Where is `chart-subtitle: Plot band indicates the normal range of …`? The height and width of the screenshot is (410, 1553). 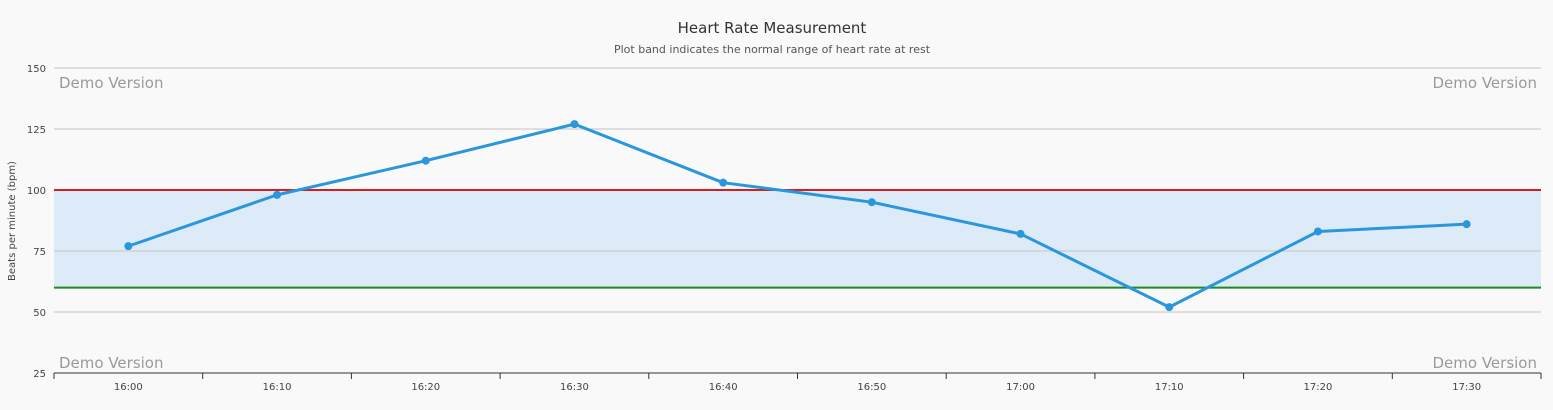 chart-subtitle: Plot band indicates the normal range of … is located at coordinates (772, 49).